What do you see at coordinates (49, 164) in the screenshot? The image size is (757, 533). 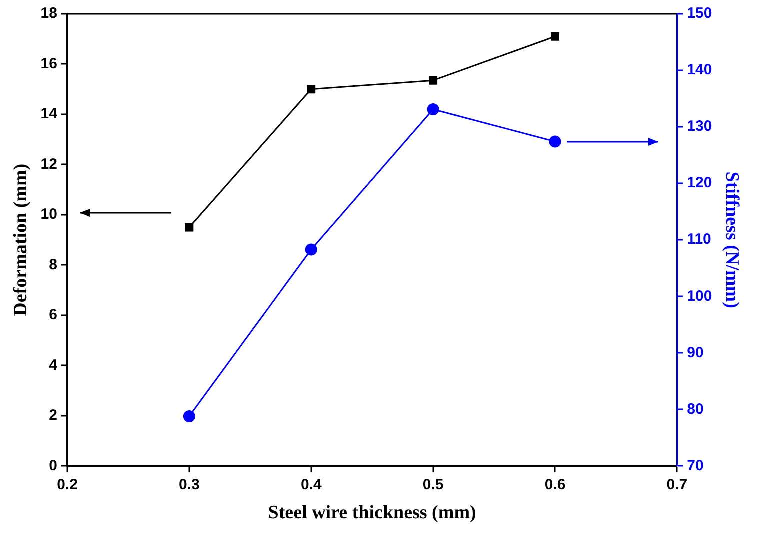 I see `y-tick-label: 12` at bounding box center [49, 164].